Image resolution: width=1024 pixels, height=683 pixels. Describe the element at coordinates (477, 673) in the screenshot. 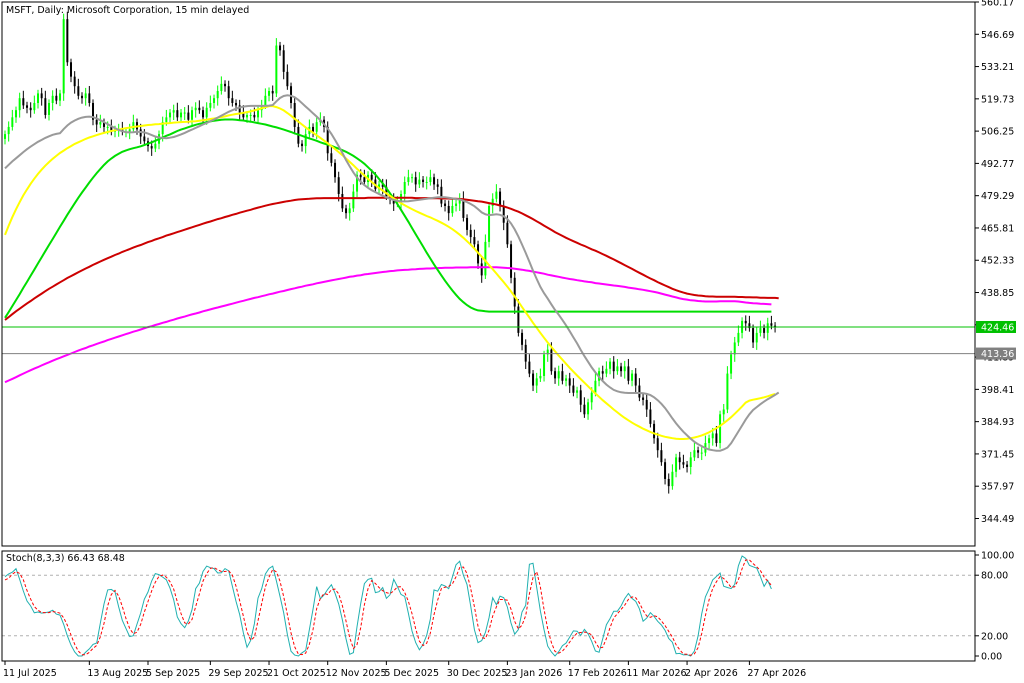

I see `time-tick-label: 30 Dec 2025` at that location.